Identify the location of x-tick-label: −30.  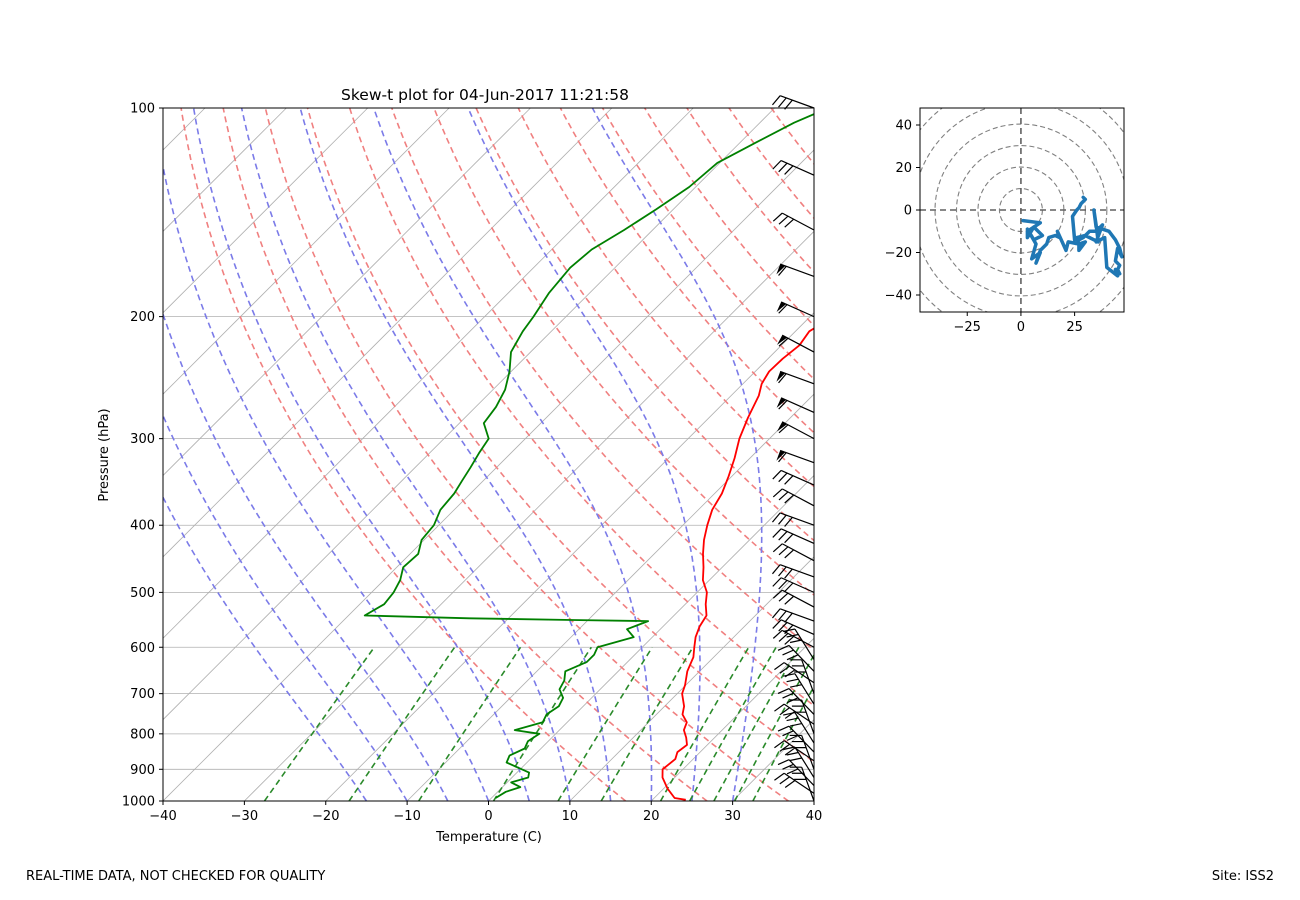
(244, 816).